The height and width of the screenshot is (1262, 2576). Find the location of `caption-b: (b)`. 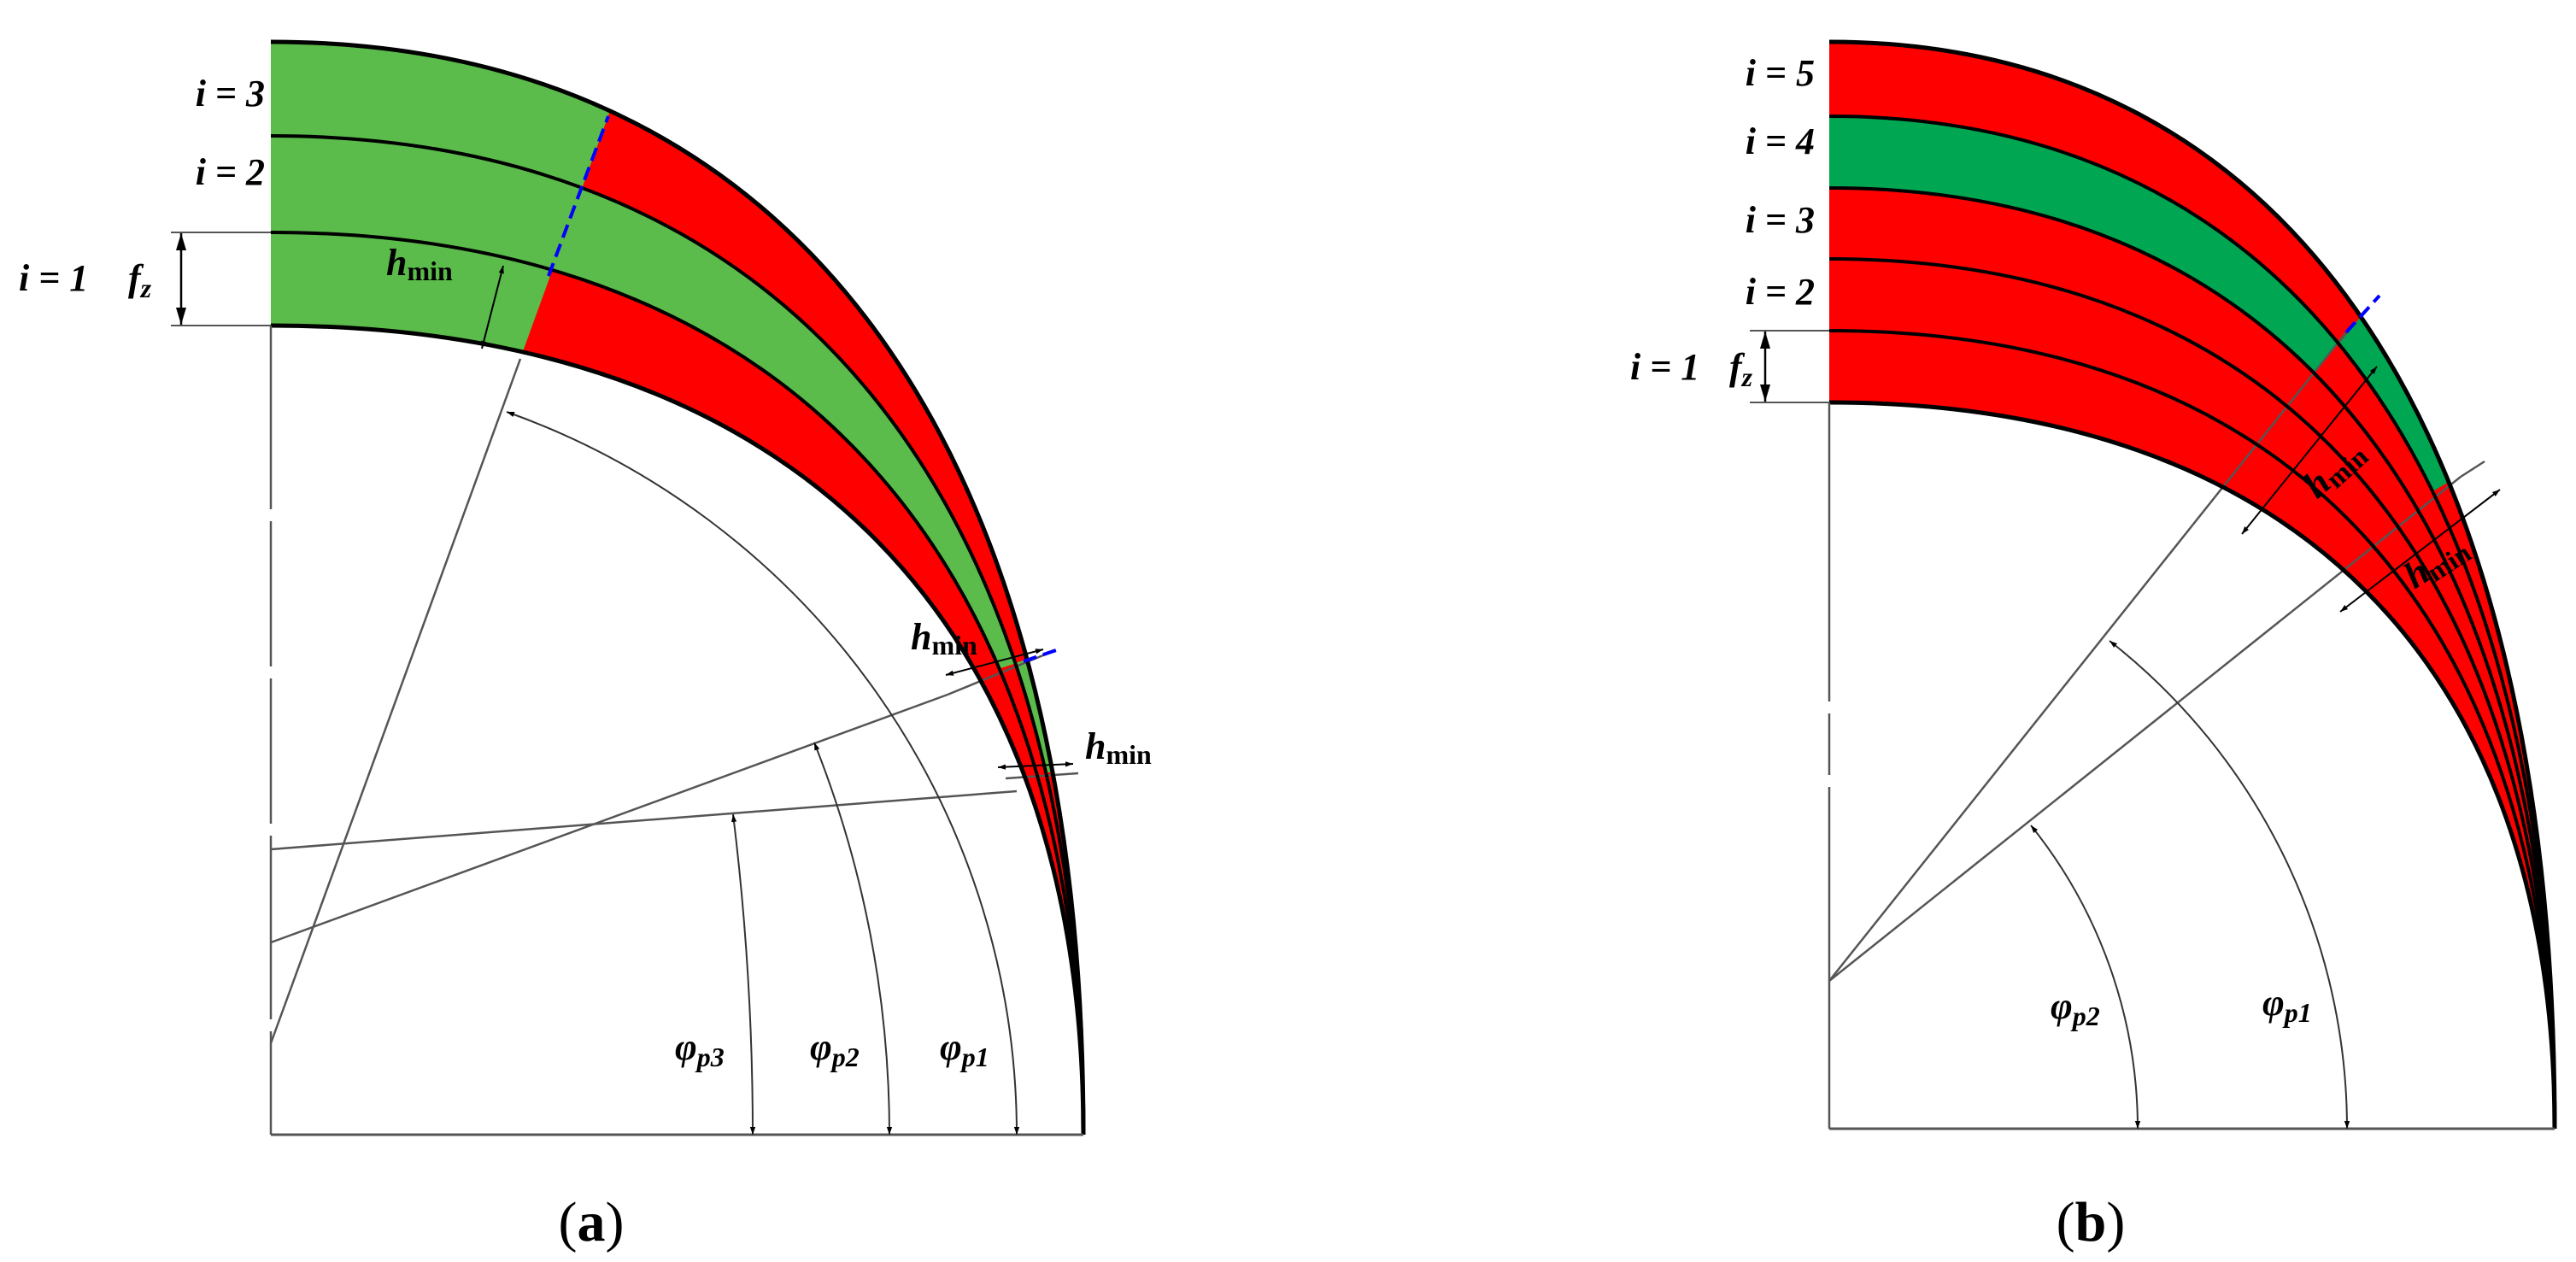

caption-b: (b) is located at coordinates (2091, 1222).